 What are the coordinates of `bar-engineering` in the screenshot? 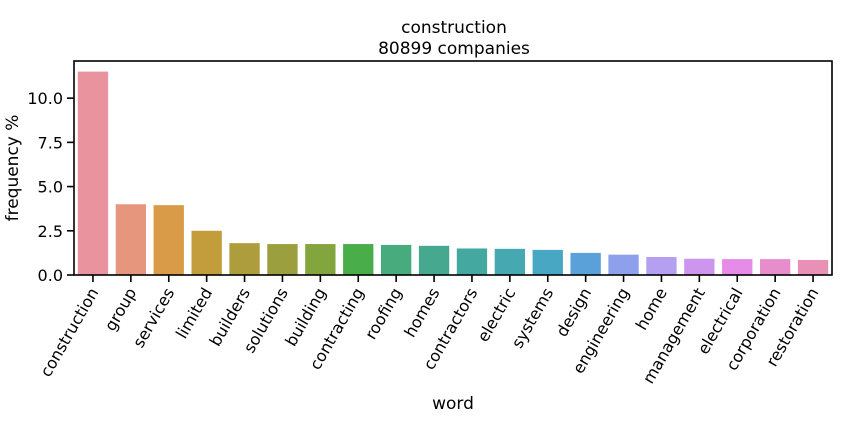 It's located at (623, 264).